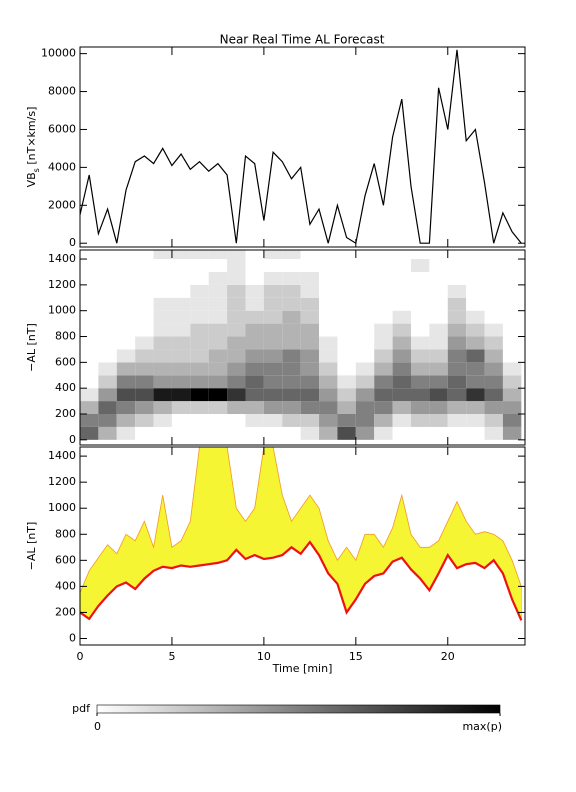 The height and width of the screenshot is (792, 576). Describe the element at coordinates (65, 387) in the screenshot. I see `y-tick-label: 400` at that location.